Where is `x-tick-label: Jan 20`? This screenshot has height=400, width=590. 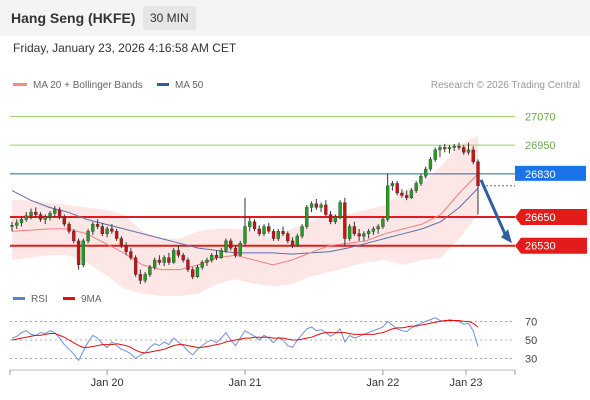
x-tick-label: Jan 20 is located at coordinates (107, 383).